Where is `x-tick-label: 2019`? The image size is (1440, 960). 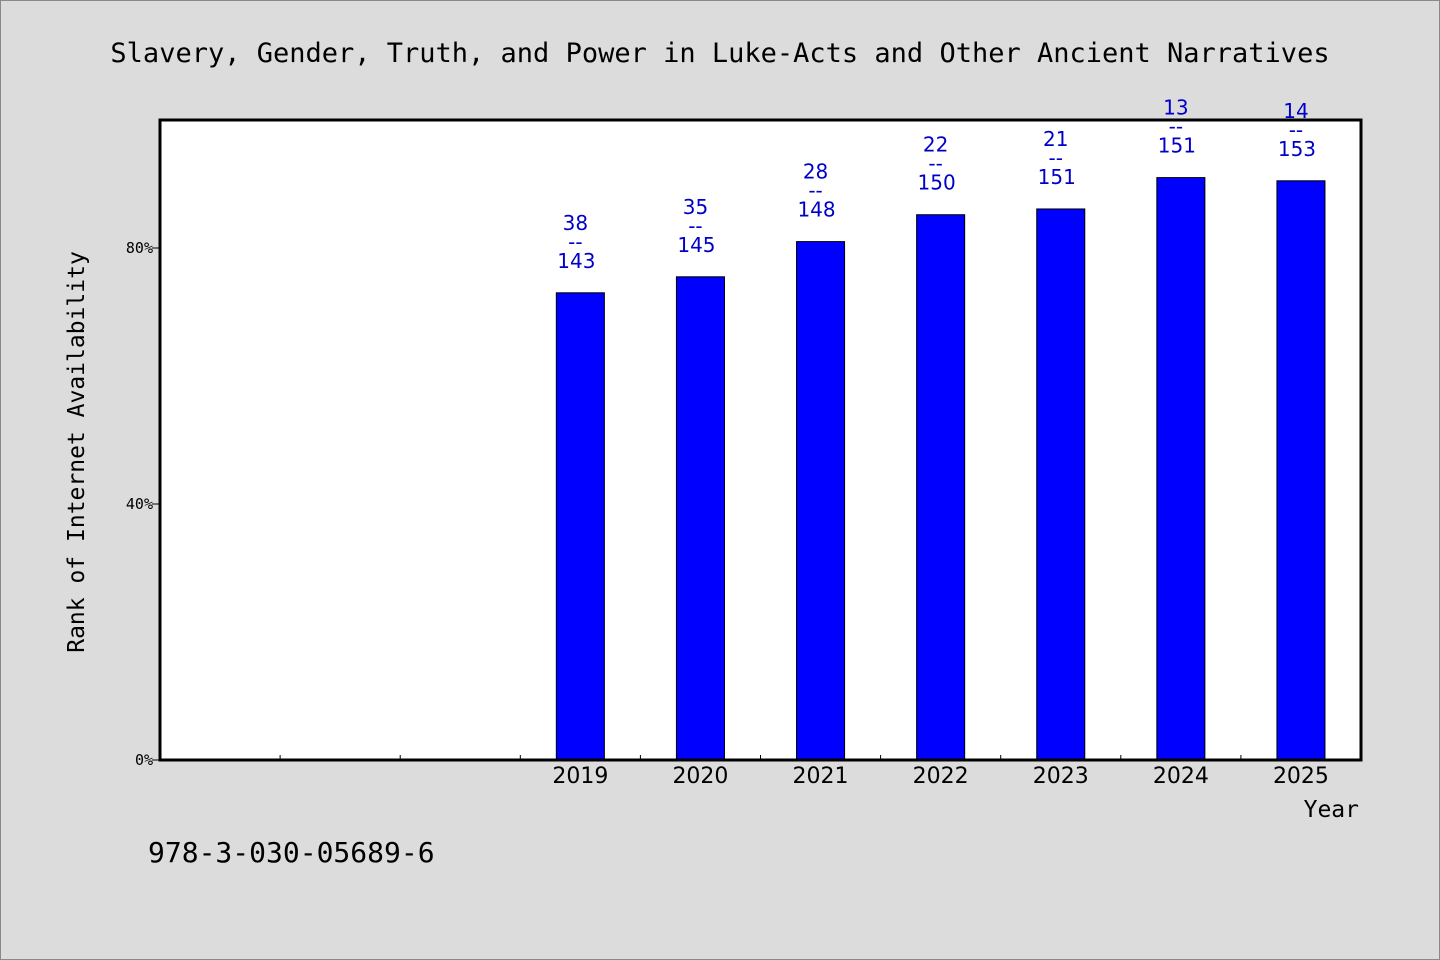 x-tick-label: 2019 is located at coordinates (580, 776).